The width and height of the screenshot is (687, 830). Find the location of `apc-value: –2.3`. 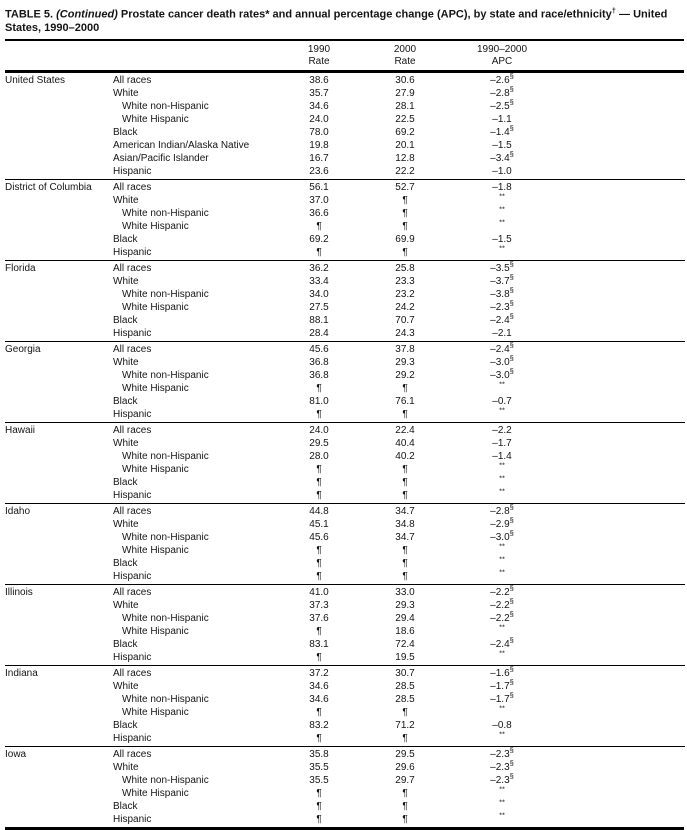

apc-value: –2.3 is located at coordinates (500, 307).